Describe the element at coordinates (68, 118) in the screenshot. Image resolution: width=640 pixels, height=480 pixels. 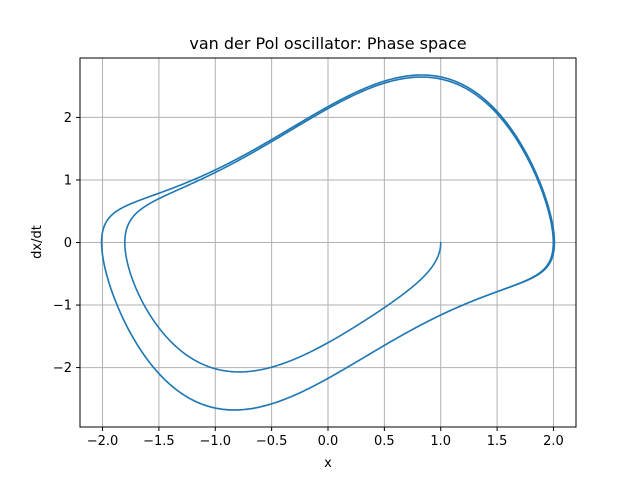
I see `y-tick-label: 2` at that location.